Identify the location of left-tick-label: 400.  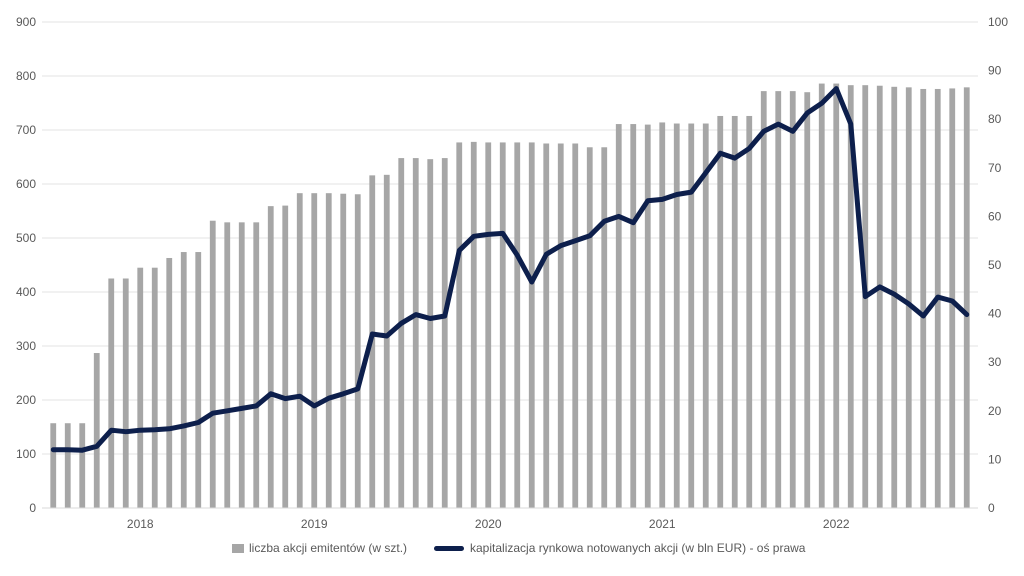
(26, 292).